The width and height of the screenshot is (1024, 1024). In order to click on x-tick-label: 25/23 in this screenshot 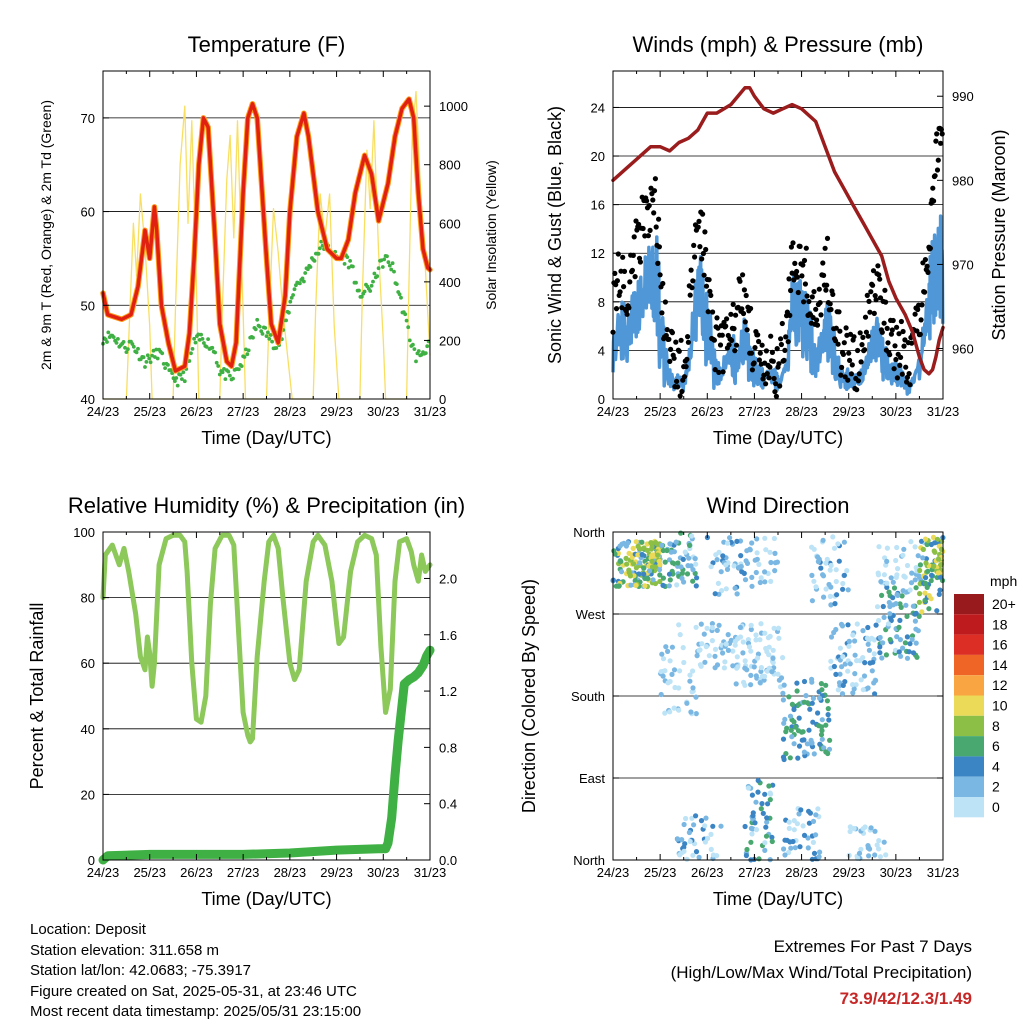, I will do `click(660, 872)`.